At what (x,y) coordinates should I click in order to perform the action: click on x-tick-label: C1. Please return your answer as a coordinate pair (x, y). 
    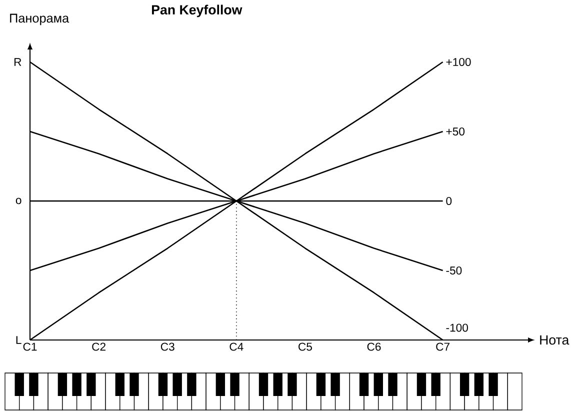
    Looking at the image, I should click on (30, 346).